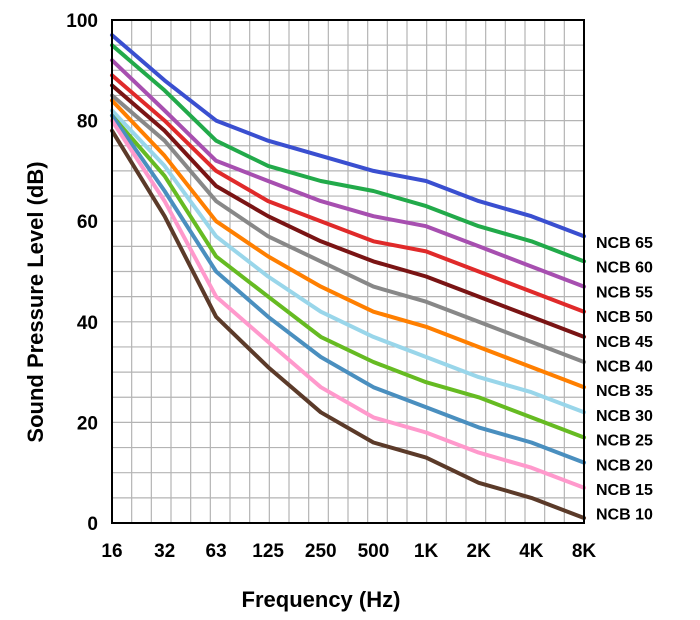  I want to click on y-tick-label: 20, so click(87, 423).